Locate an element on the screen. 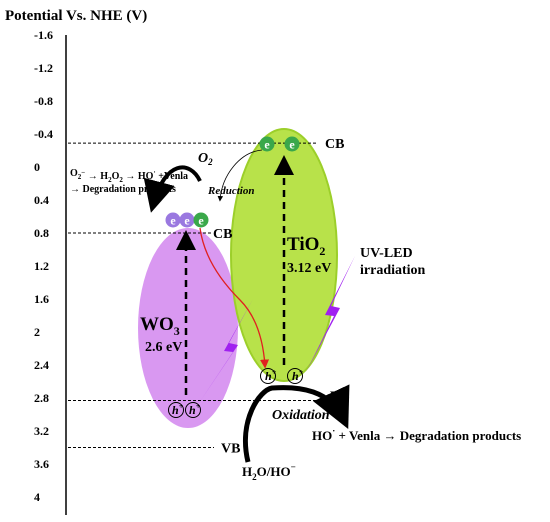 This screenshot has height=522, width=550. wo3-vb-holes: h+ h+ is located at coordinates (184, 410).